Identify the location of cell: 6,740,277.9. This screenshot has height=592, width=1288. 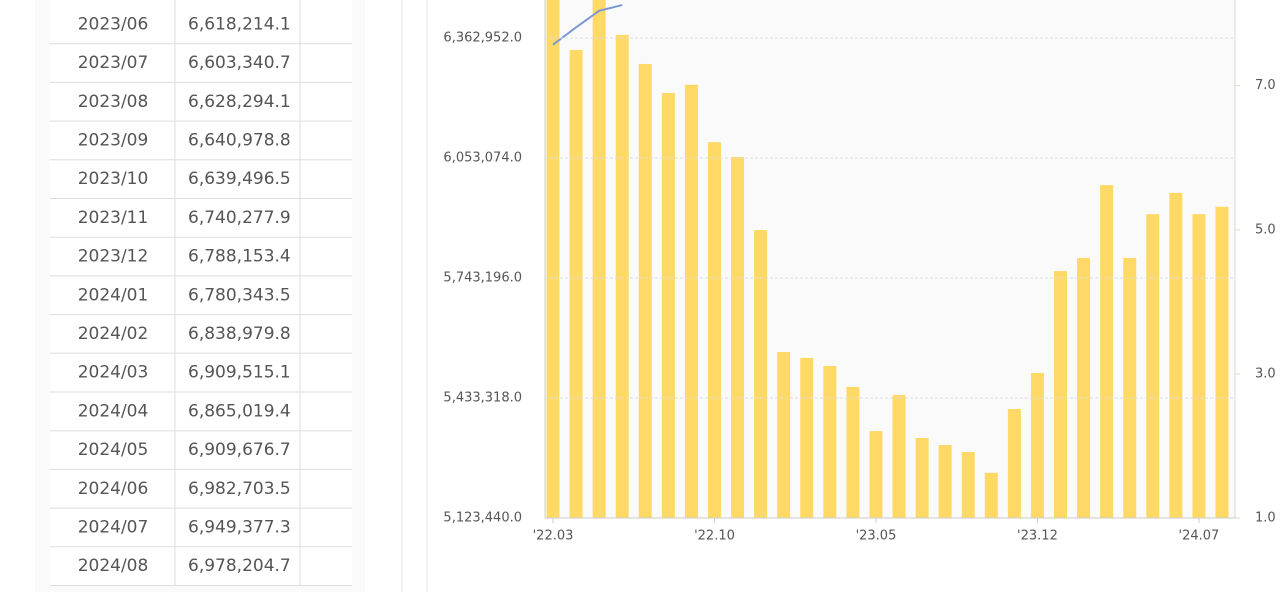
(239, 218).